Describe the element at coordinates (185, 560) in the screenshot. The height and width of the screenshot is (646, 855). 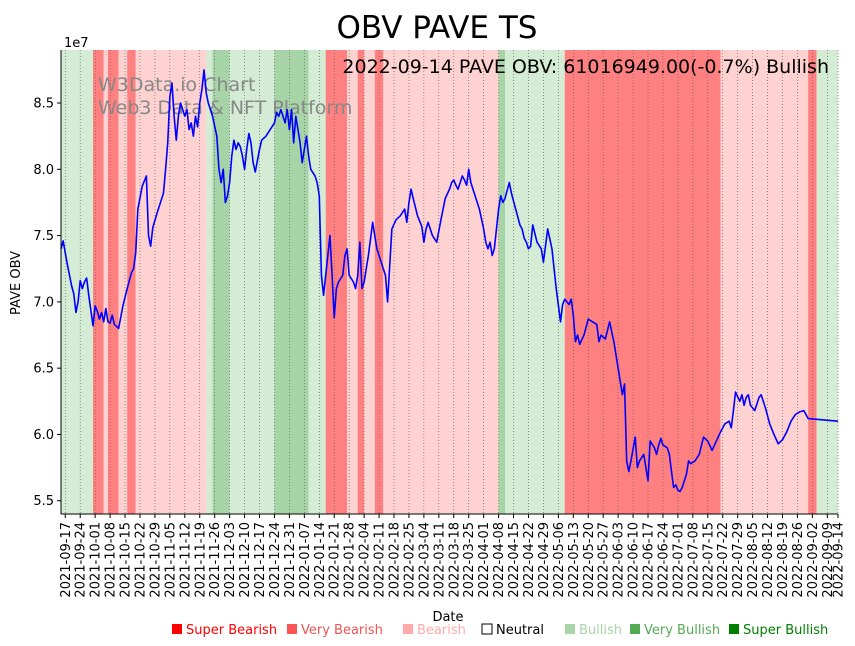
I see `x-tick-label-8: 2021-11-12` at that location.